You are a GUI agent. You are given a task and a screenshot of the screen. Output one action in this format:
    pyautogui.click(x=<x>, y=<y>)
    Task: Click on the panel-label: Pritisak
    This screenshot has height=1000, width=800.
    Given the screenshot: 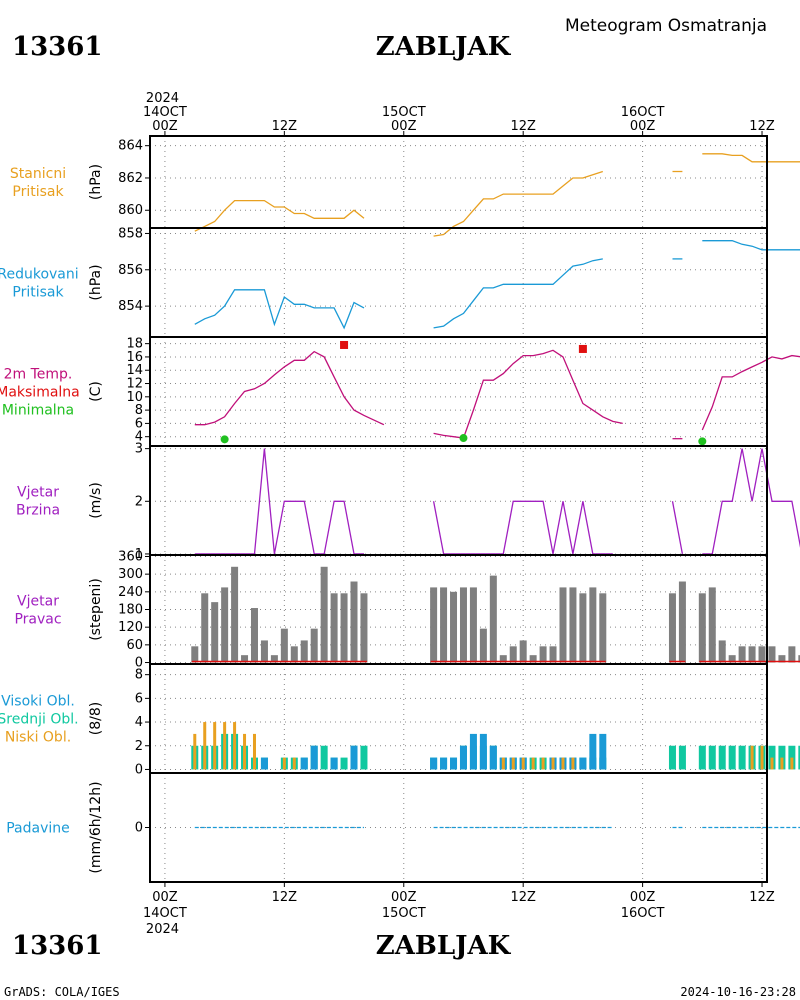 What is the action you would take?
    pyautogui.click(x=38, y=192)
    